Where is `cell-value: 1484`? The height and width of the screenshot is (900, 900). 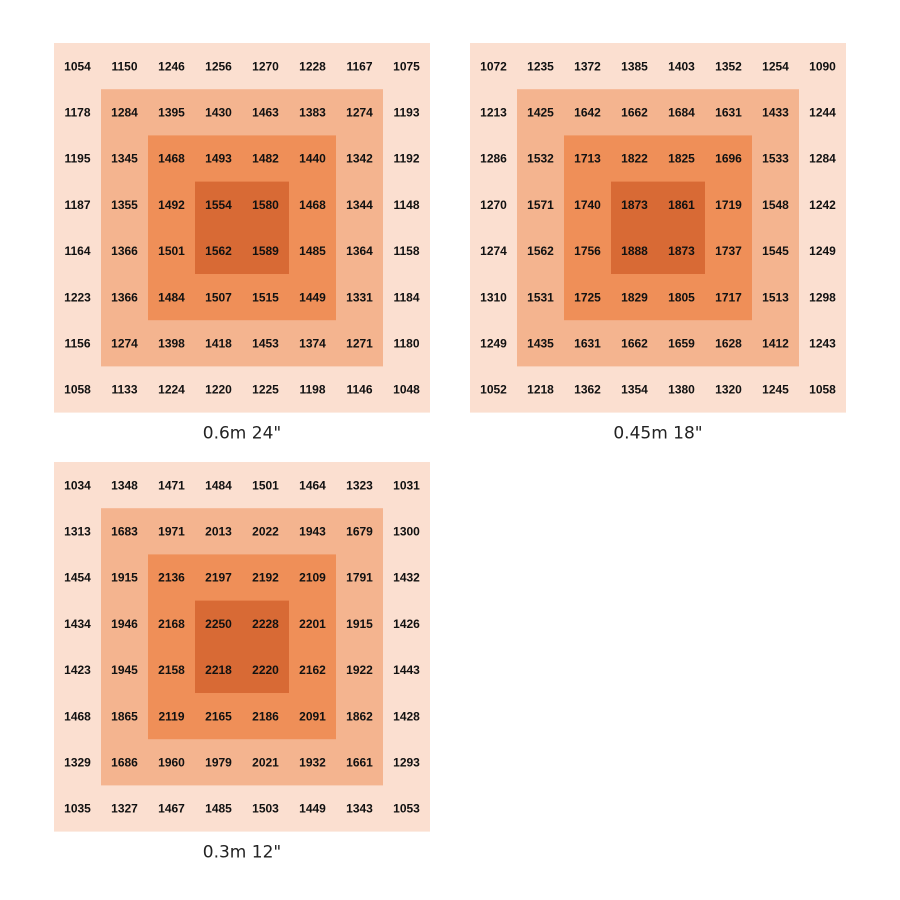
cell-value: 1484 is located at coordinates (171, 297).